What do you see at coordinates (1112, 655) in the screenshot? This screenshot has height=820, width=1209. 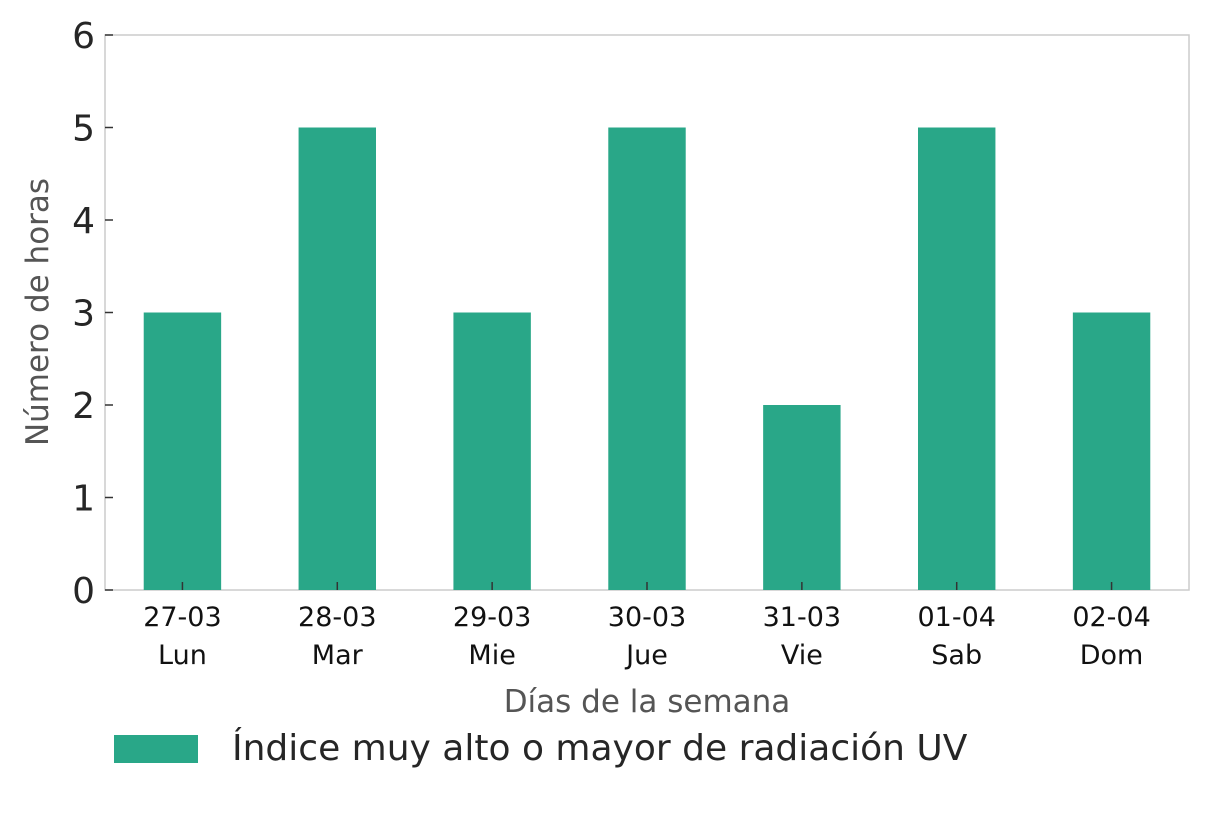 I see `x-tick-label-day: Dom` at bounding box center [1112, 655].